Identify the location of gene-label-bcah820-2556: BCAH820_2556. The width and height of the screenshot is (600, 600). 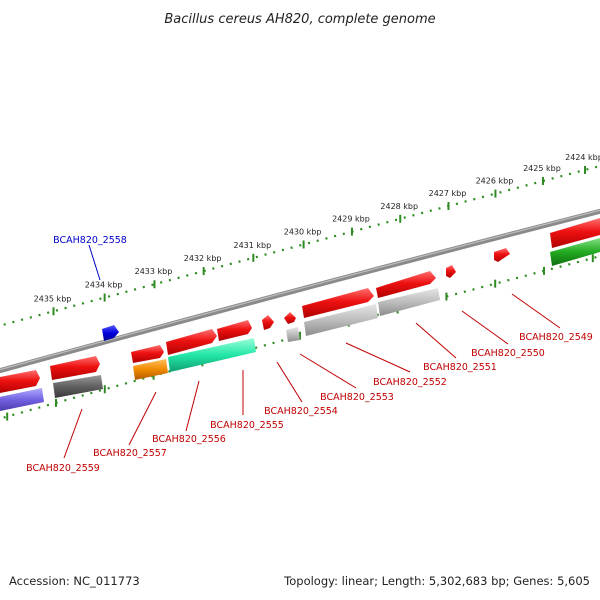
(189, 439).